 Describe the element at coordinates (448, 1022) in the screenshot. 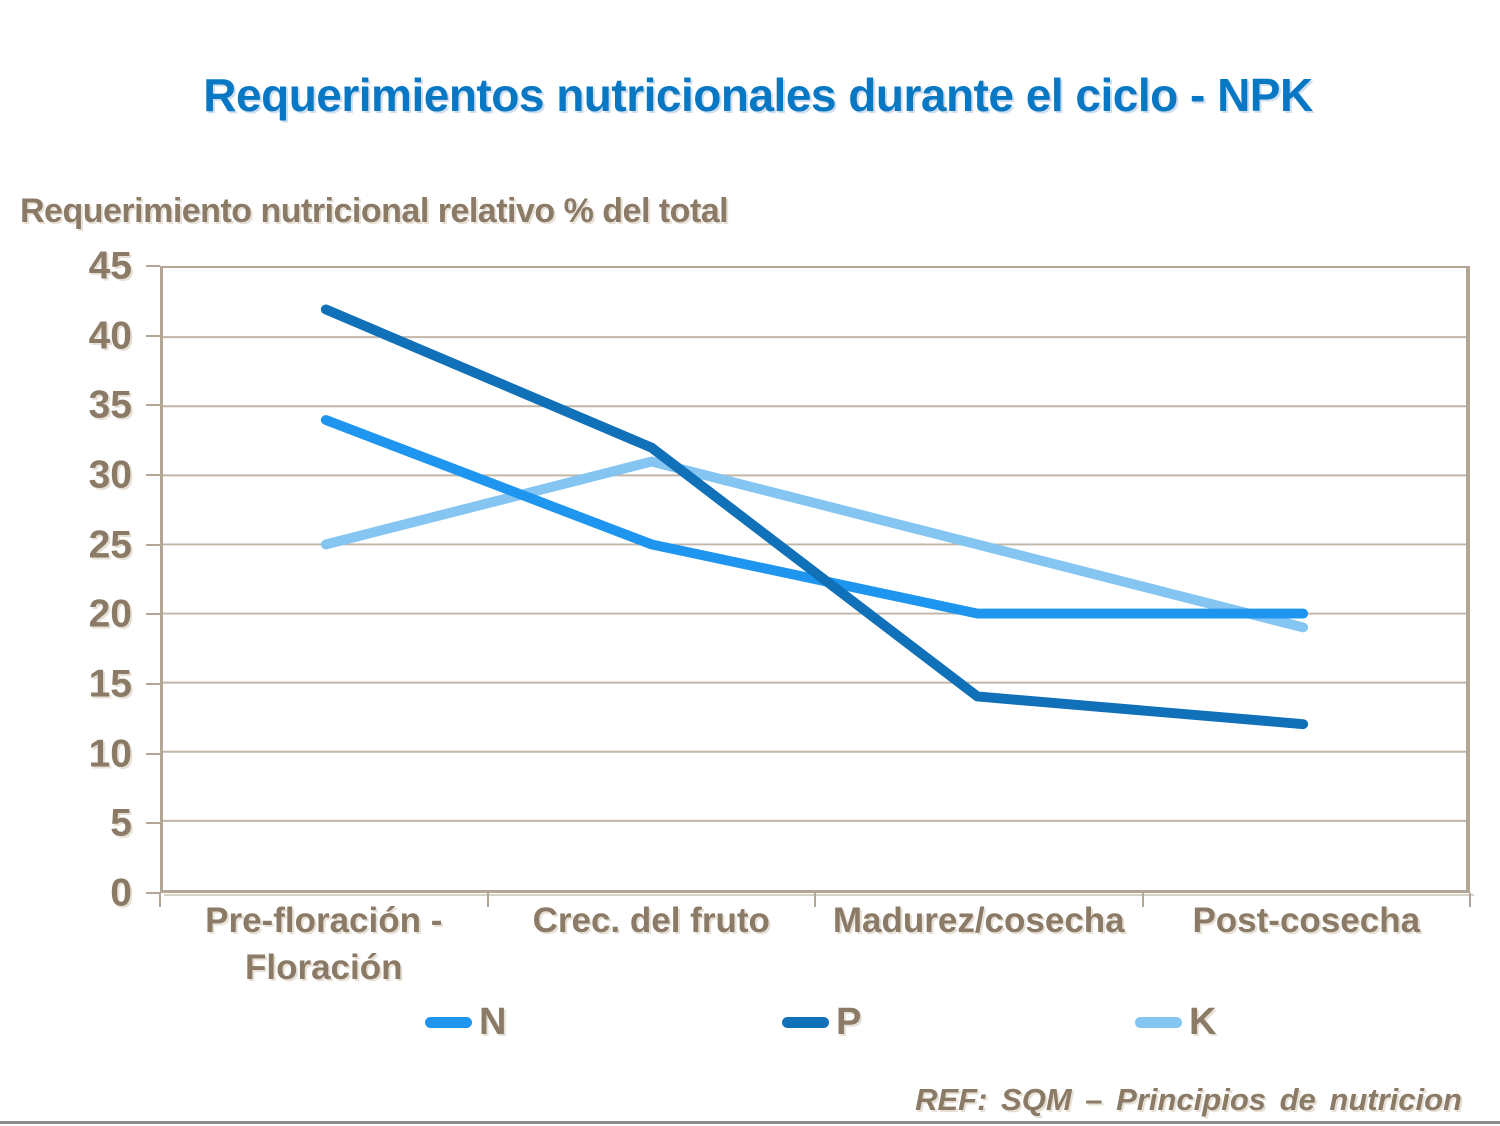

I see `legend-swatch-N` at that location.